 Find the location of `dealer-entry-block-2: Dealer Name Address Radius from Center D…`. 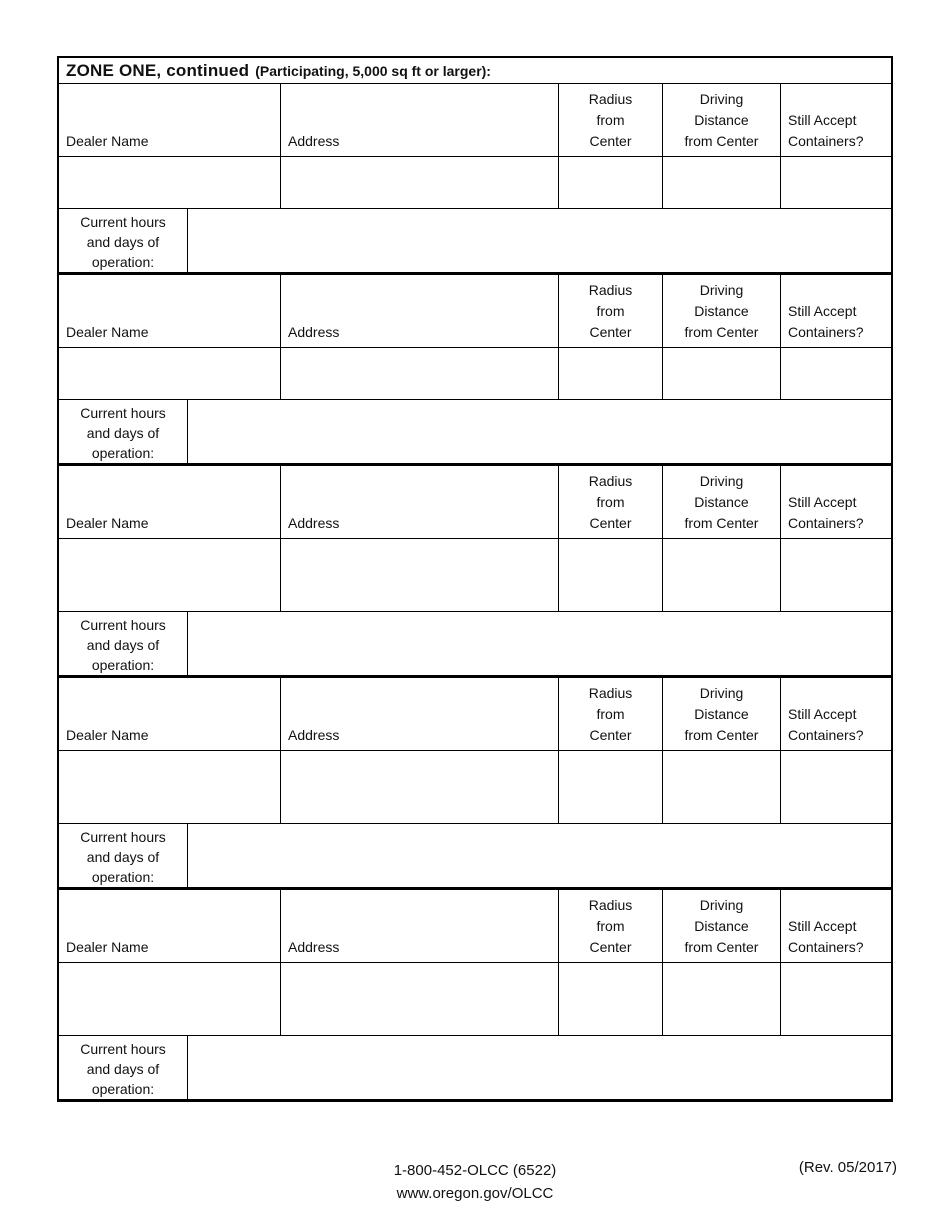

dealer-entry-block-2: Dealer Name Address Radius from Center D… is located at coordinates (475, 370).